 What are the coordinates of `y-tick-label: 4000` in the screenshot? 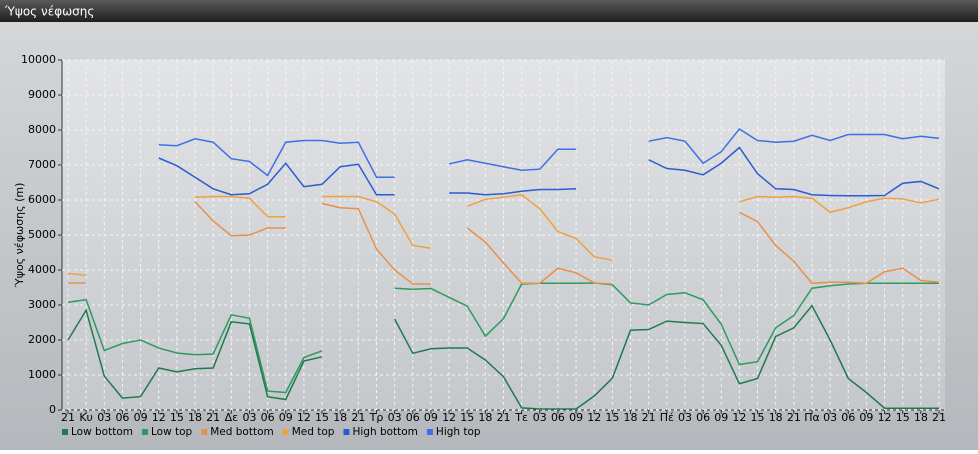 It's located at (42, 269).